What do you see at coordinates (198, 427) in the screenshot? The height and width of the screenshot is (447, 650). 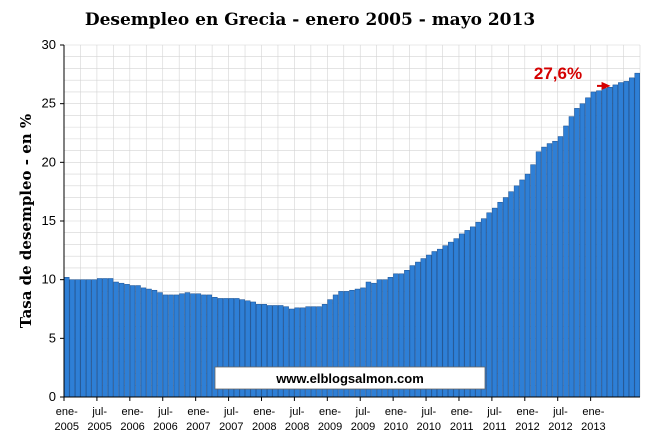 I see `x-tick-label-year: 2007` at bounding box center [198, 427].